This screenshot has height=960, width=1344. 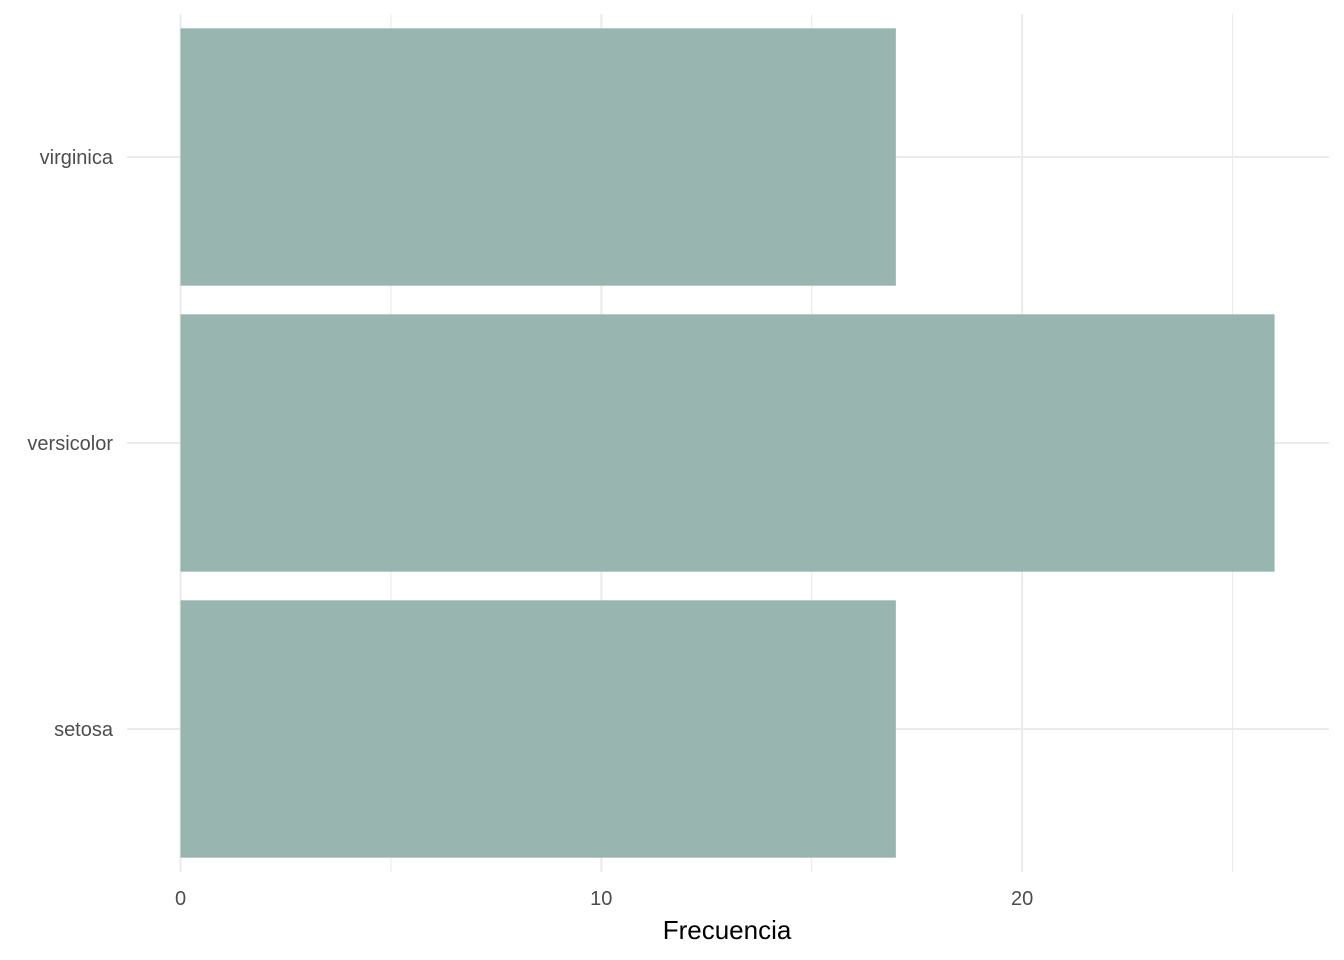 What do you see at coordinates (180, 899) in the screenshot?
I see `x-tick-label: 0` at bounding box center [180, 899].